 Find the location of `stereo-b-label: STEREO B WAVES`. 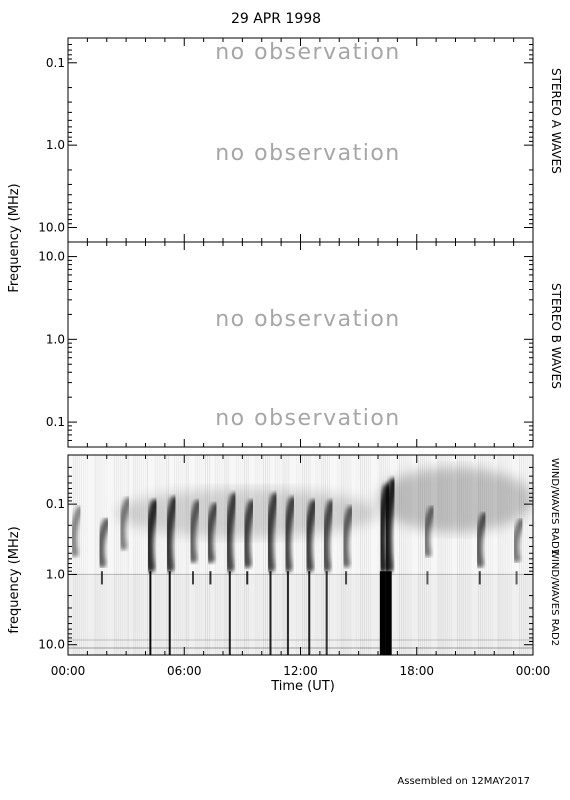

stereo-b-label: STEREO B WAVES is located at coordinates (556, 336).